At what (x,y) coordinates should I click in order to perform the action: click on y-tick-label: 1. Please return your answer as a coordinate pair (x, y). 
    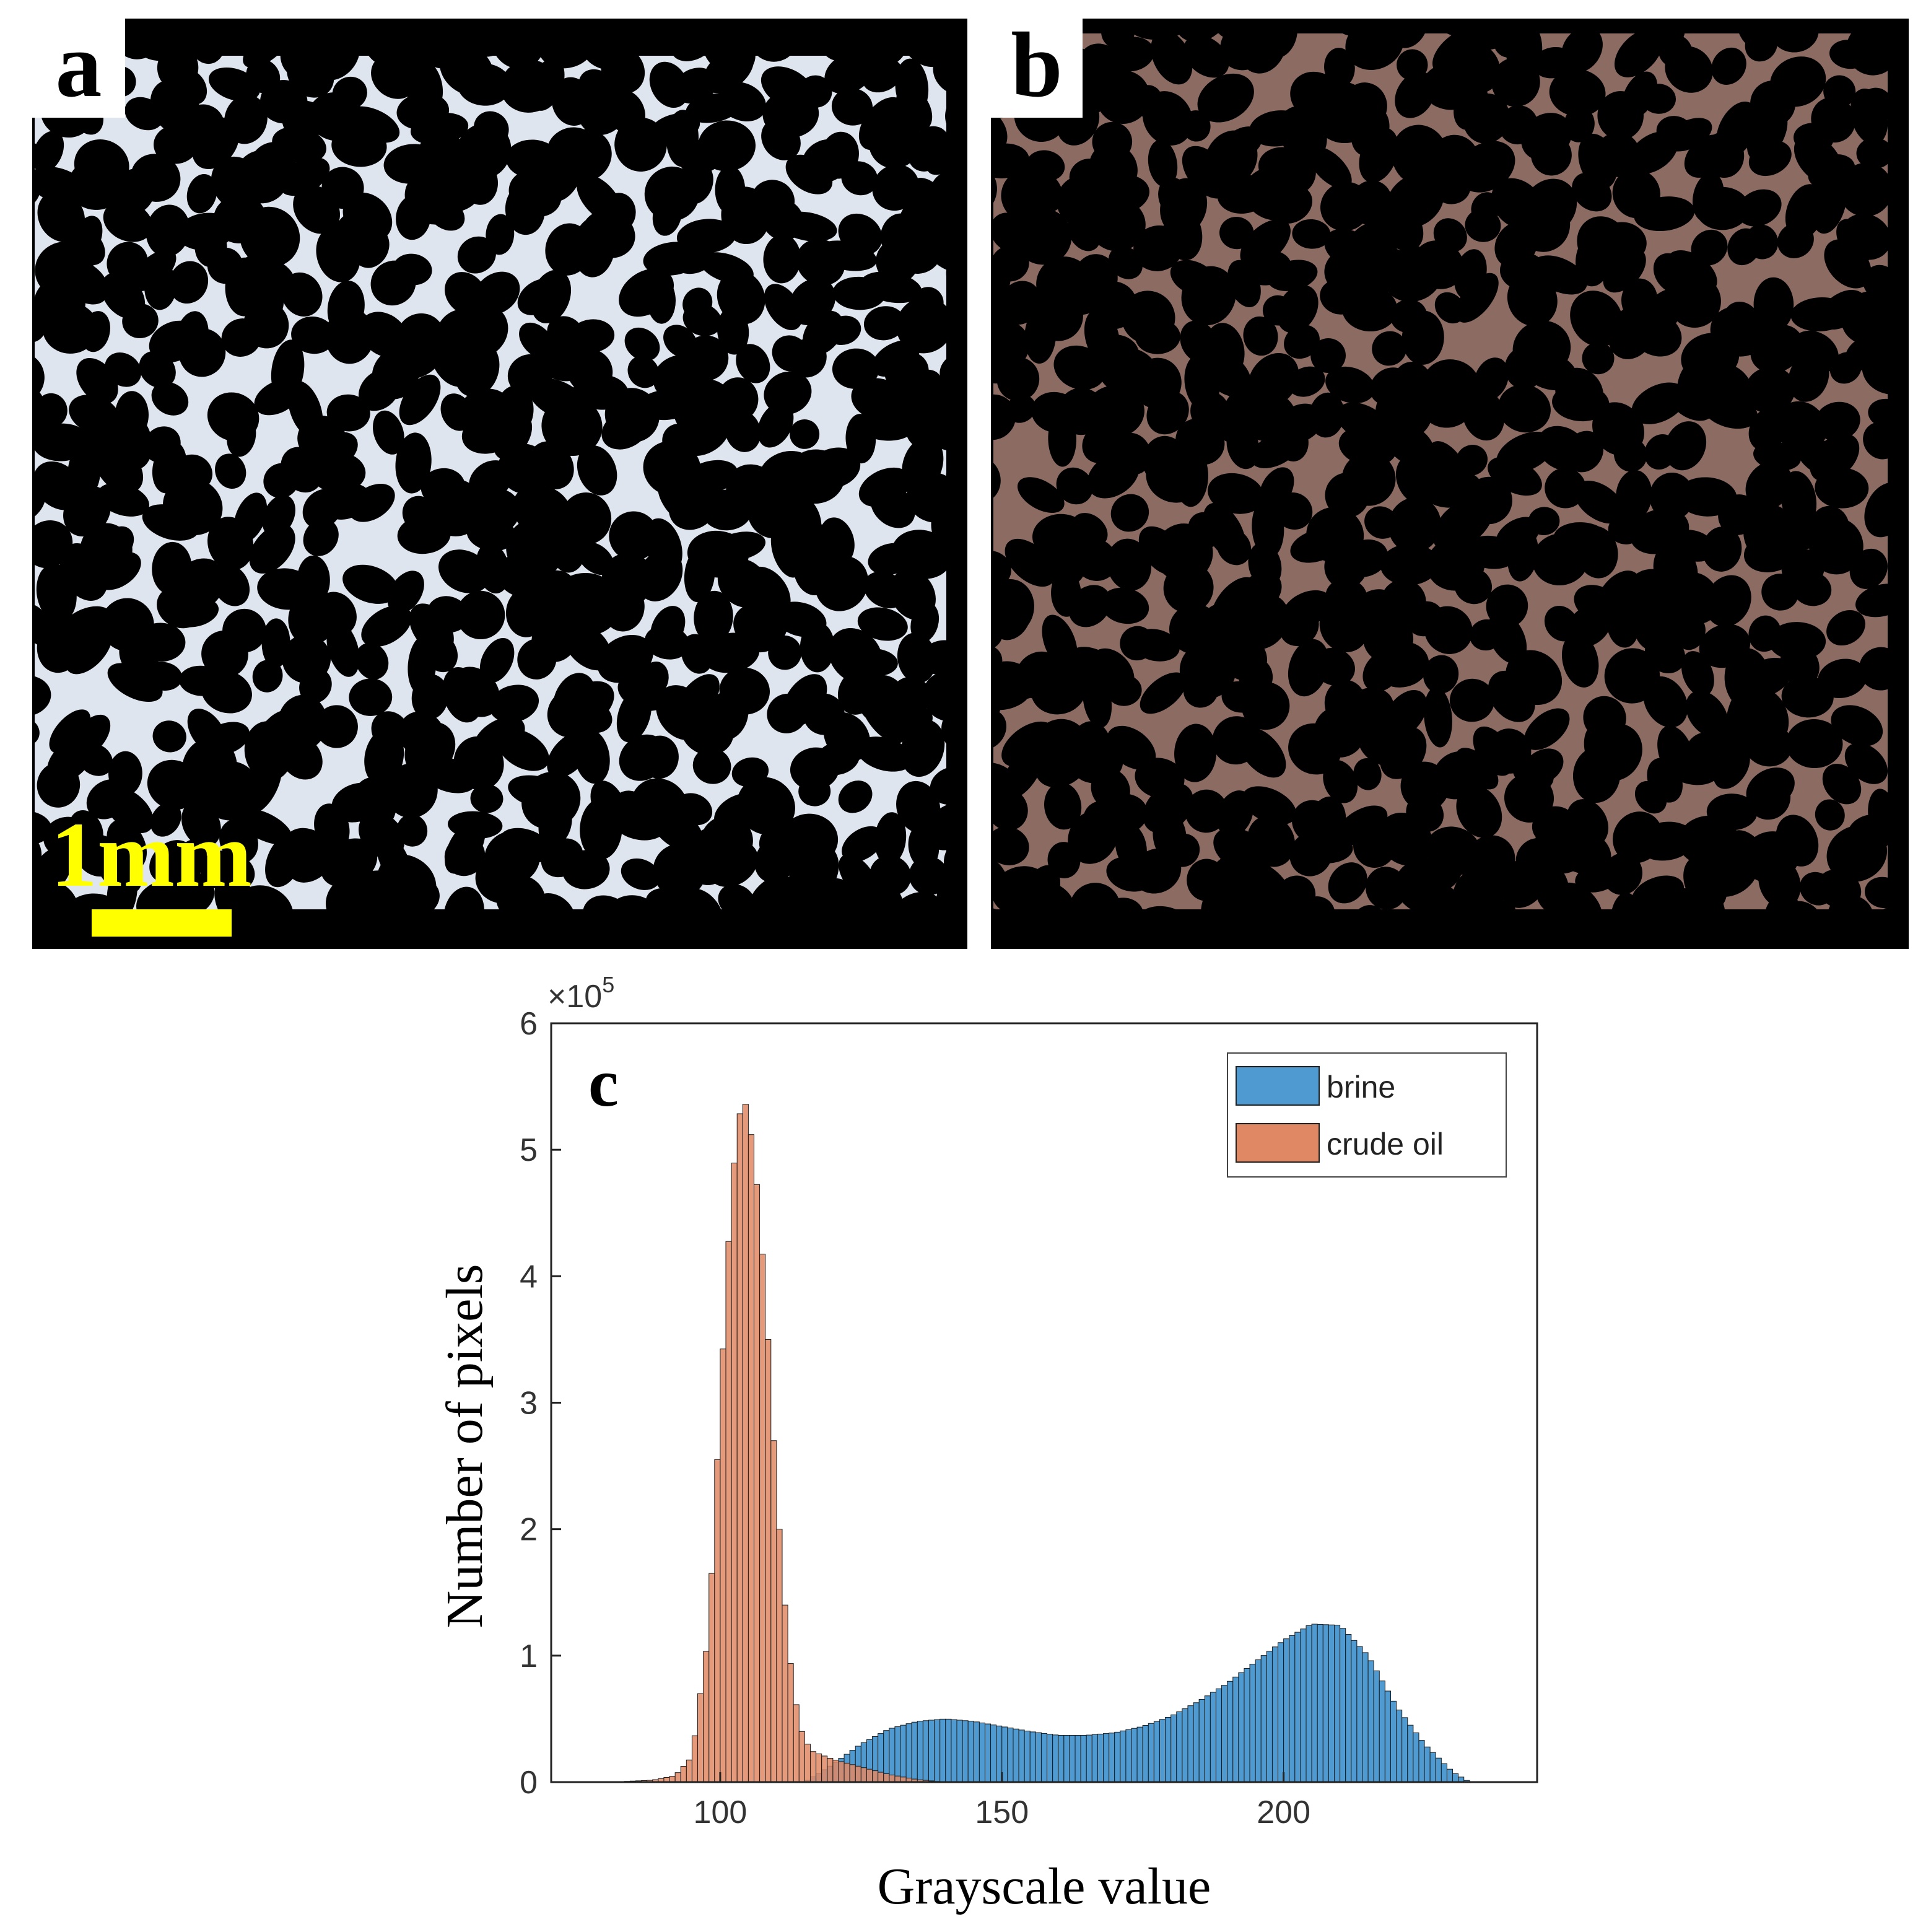
    Looking at the image, I should click on (529, 1656).